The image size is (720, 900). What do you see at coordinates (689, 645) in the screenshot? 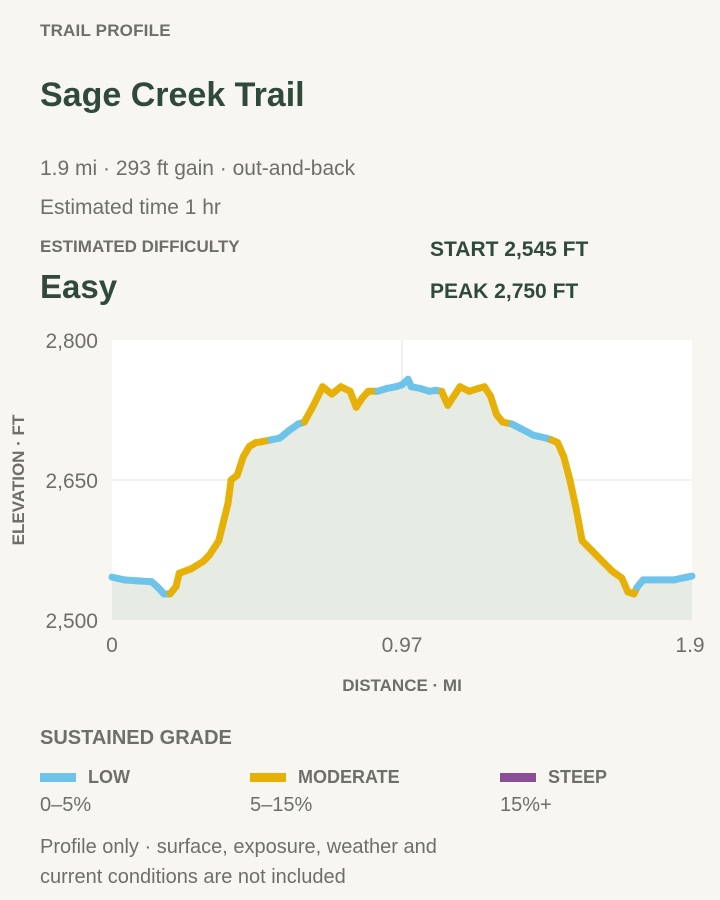
I see `x-tick-label: 1.9` at bounding box center [689, 645].